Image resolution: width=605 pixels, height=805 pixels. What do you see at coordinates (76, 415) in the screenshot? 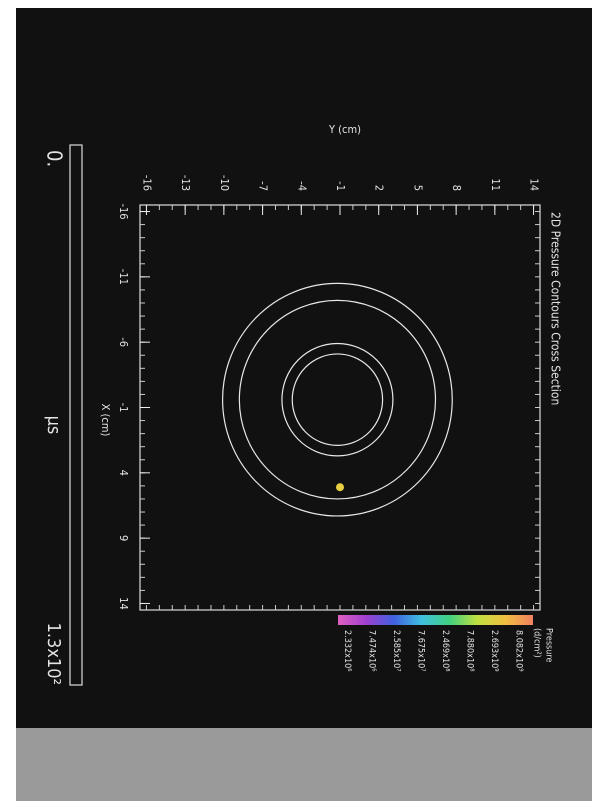
I see `time-bar` at bounding box center [76, 415].